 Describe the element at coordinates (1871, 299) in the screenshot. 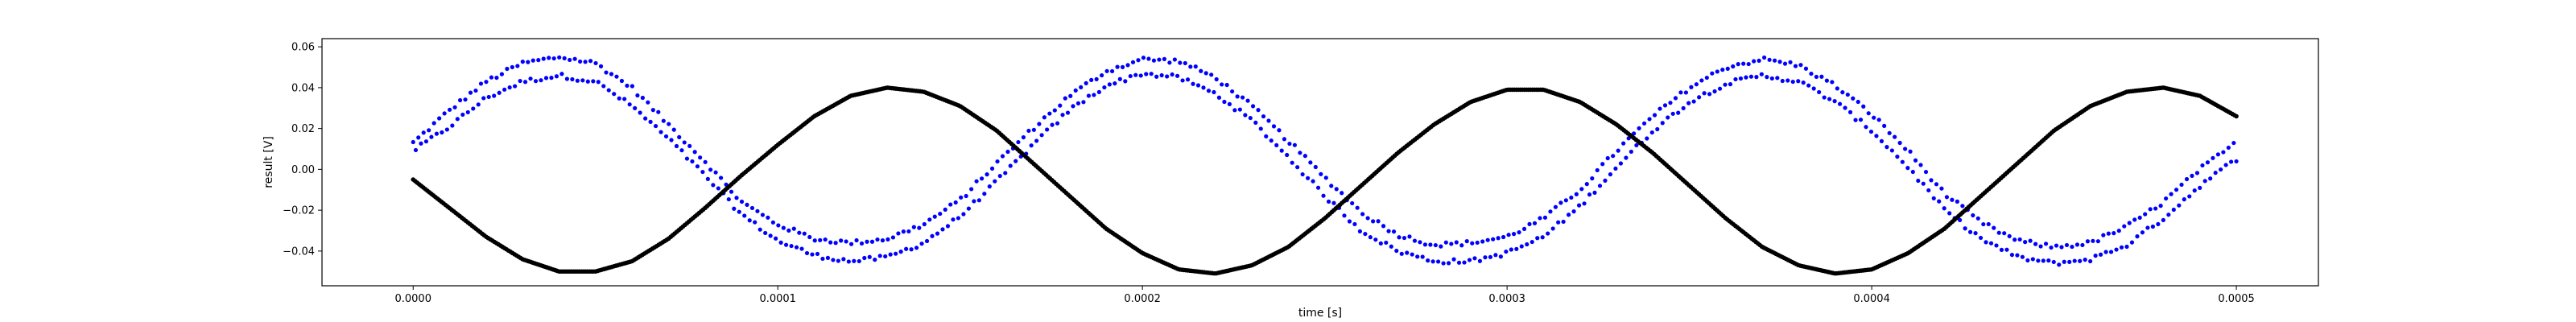

I see `x-tick-label: 0.0004` at that location.